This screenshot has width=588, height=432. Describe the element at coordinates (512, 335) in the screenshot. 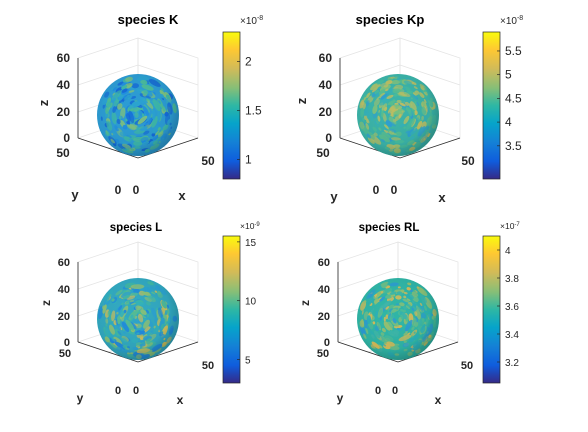

I see `colorbar-tick-label: 3.4` at that location.